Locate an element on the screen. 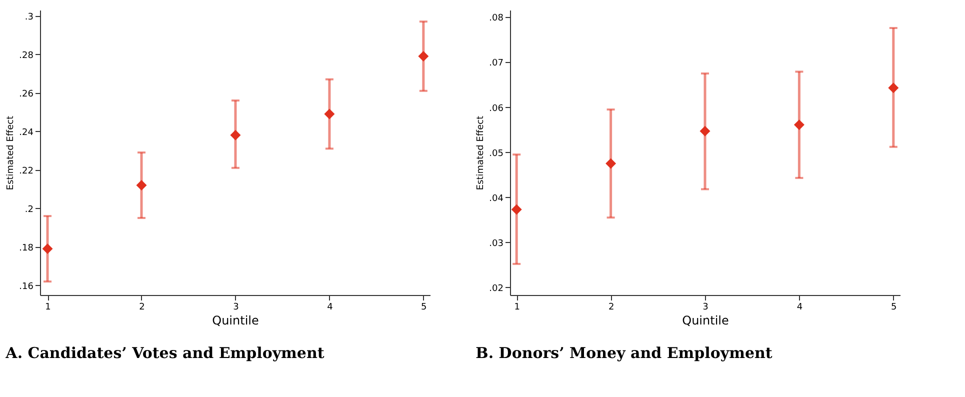 The image size is (965, 397). y-tick-label: .22 is located at coordinates (26, 171).